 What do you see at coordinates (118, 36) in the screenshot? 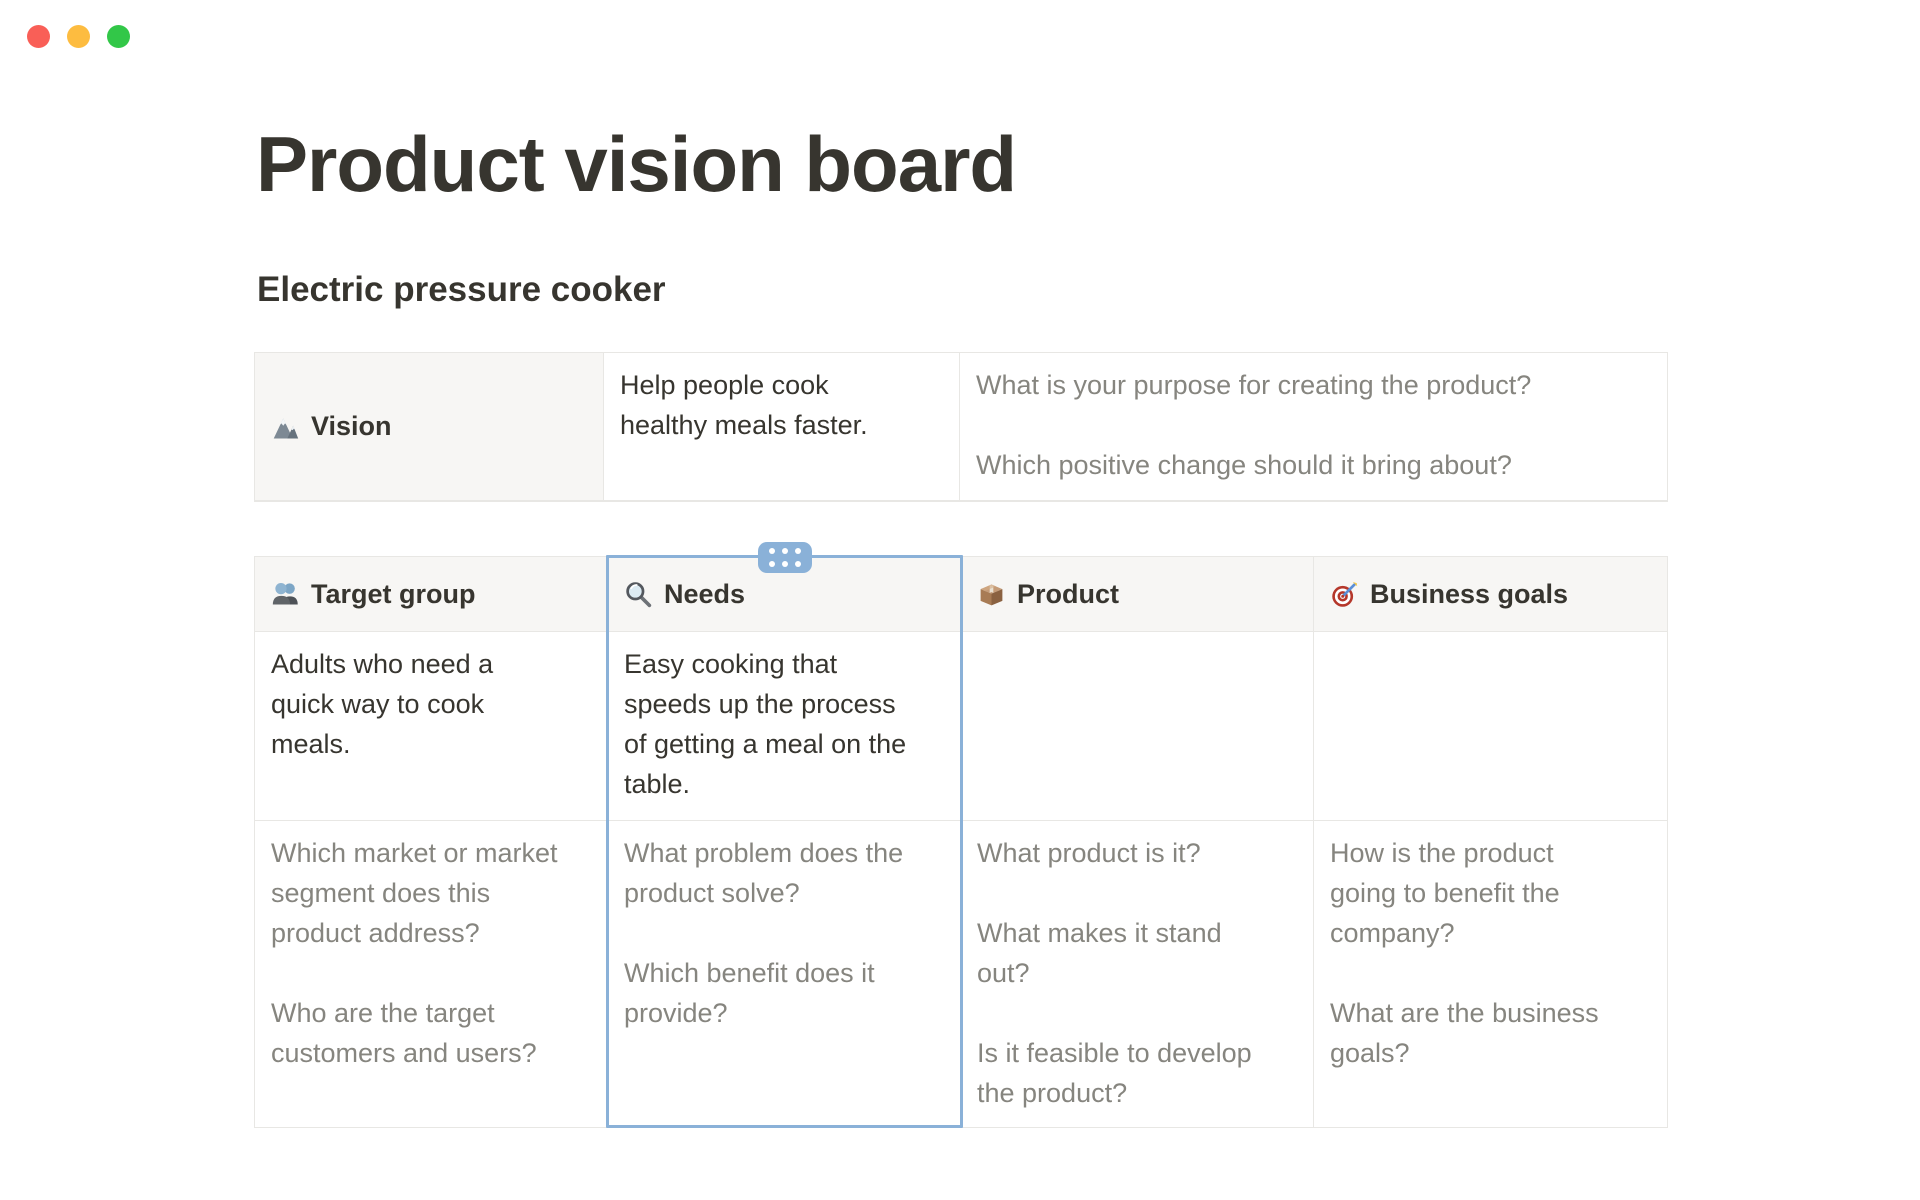
I see `maximize-window-button` at bounding box center [118, 36].